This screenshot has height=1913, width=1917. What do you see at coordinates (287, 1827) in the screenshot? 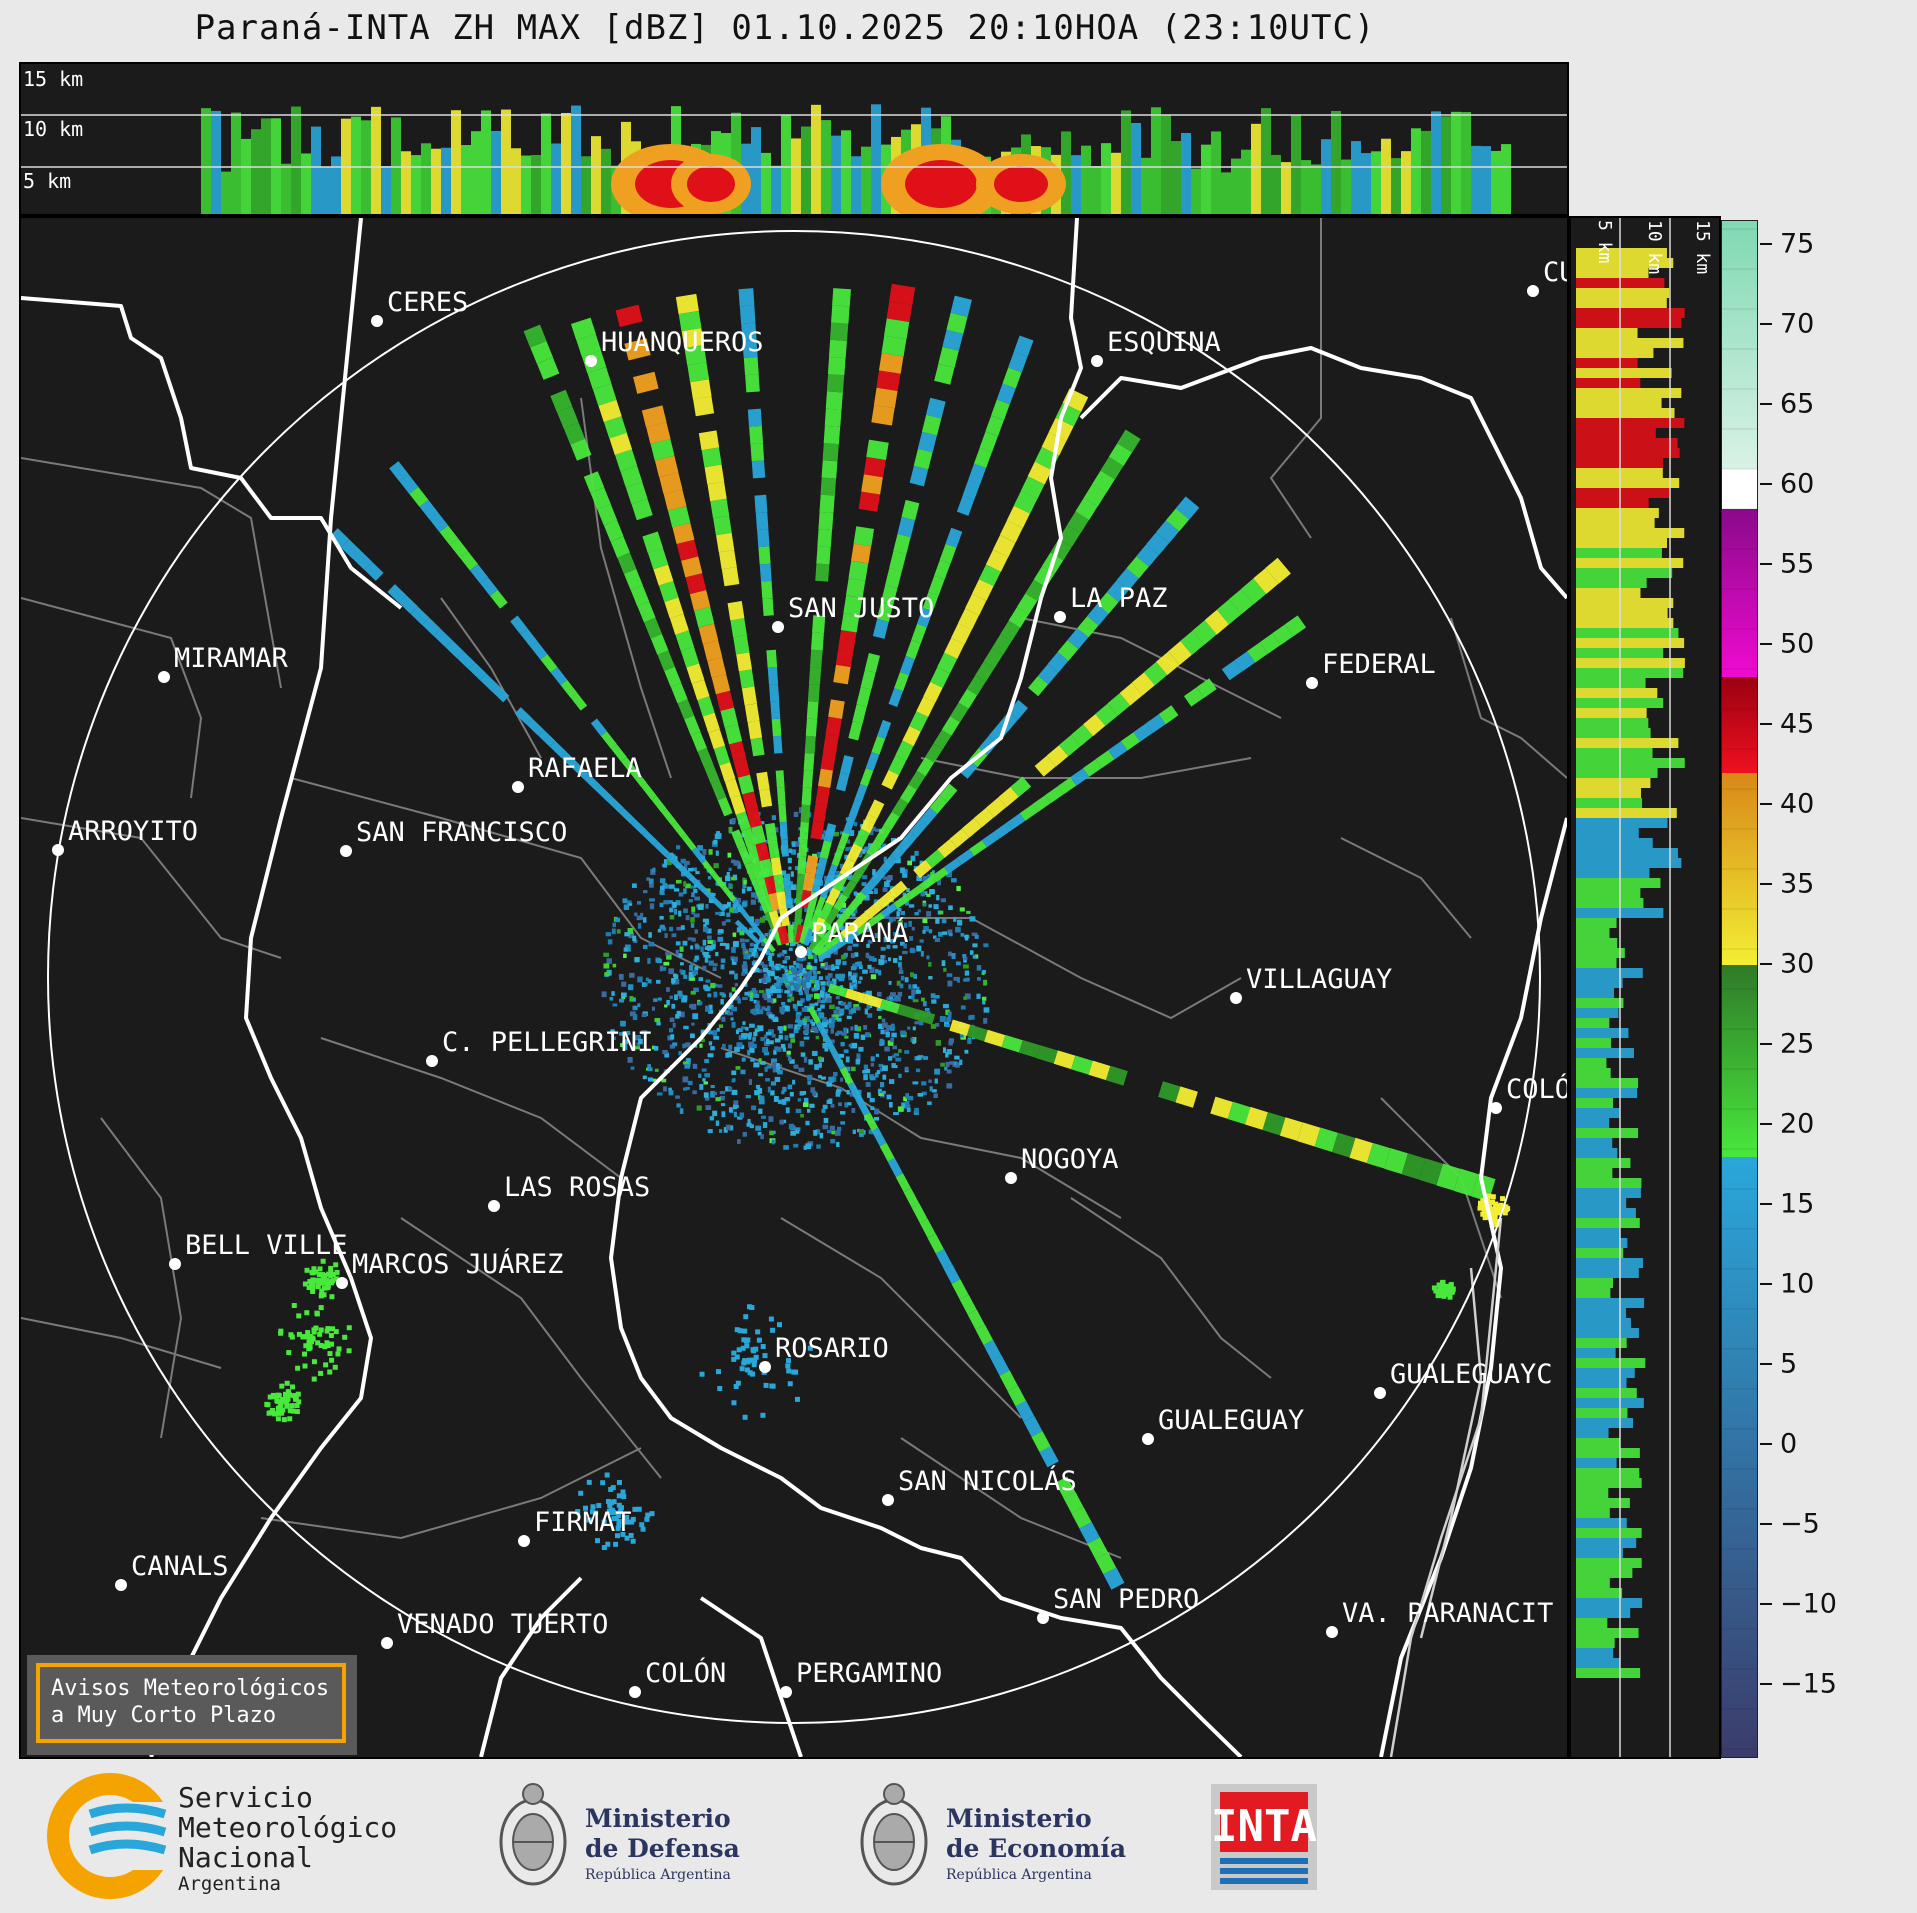
I see `smn-line-2: Meteorológico` at bounding box center [287, 1827].